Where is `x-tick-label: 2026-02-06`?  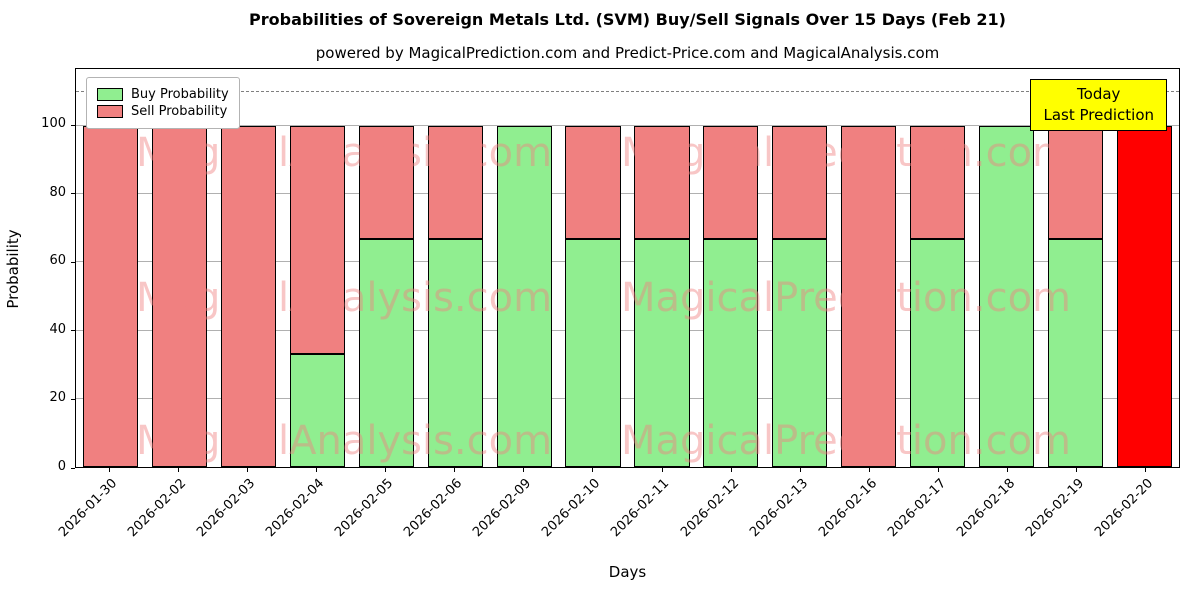 x-tick-label: 2026-02-06 is located at coordinates (433, 508).